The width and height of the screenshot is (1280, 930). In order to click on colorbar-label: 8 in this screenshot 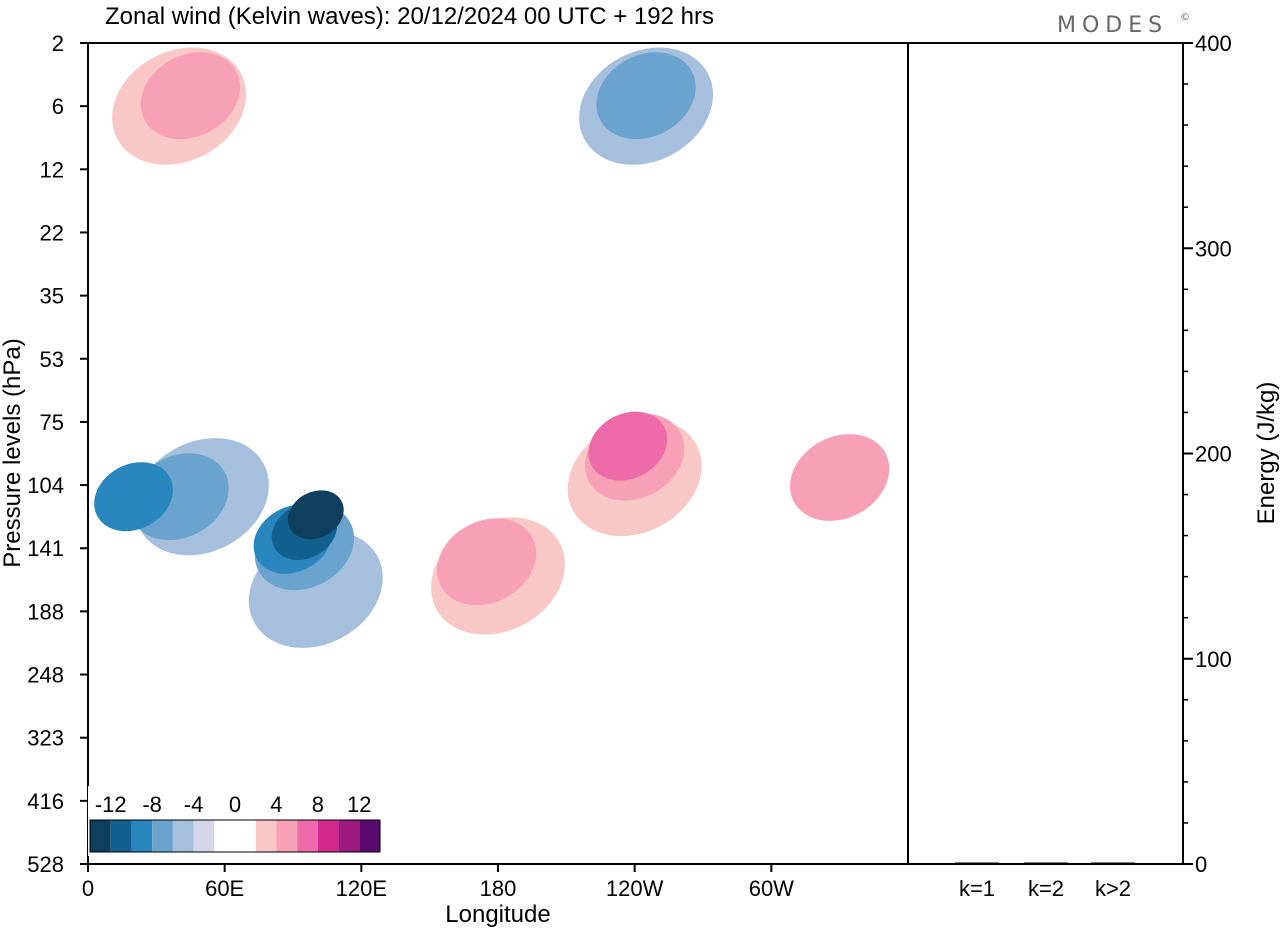, I will do `click(318, 804)`.